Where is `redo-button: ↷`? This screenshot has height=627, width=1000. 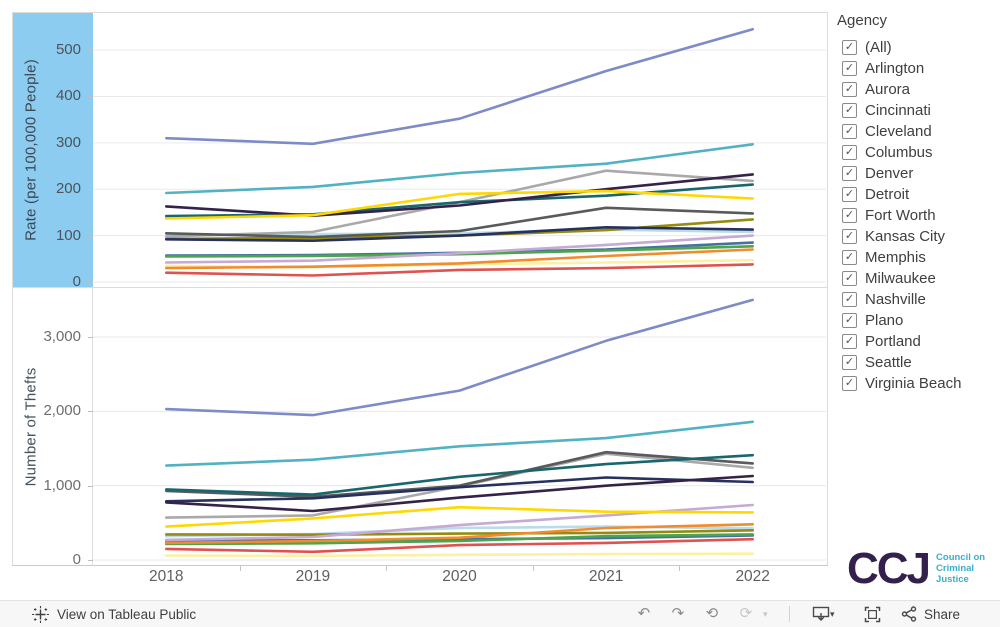
redo-button: ↷ is located at coordinates (678, 613).